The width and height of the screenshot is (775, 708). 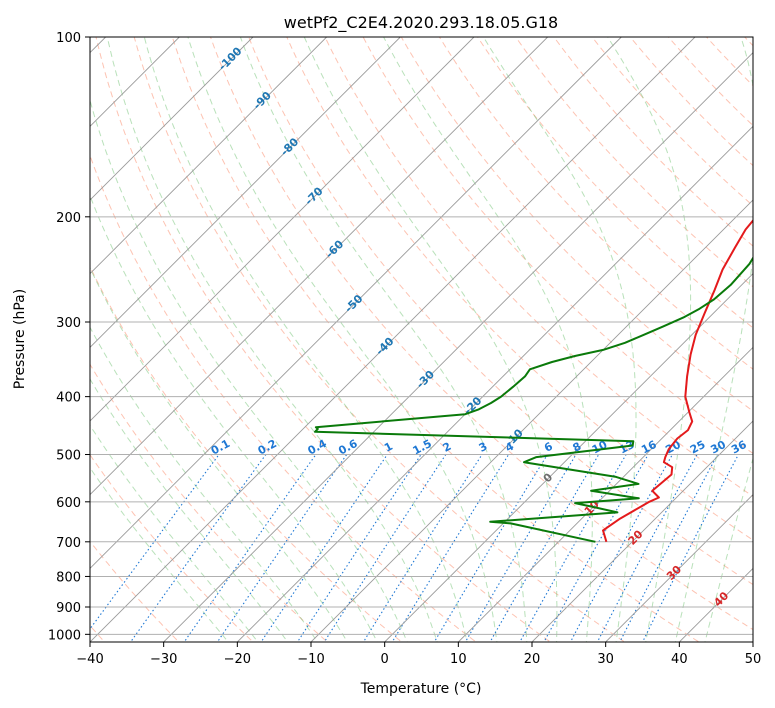 What do you see at coordinates (68, 608) in the screenshot?
I see `y-tick-label: 900` at bounding box center [68, 608].